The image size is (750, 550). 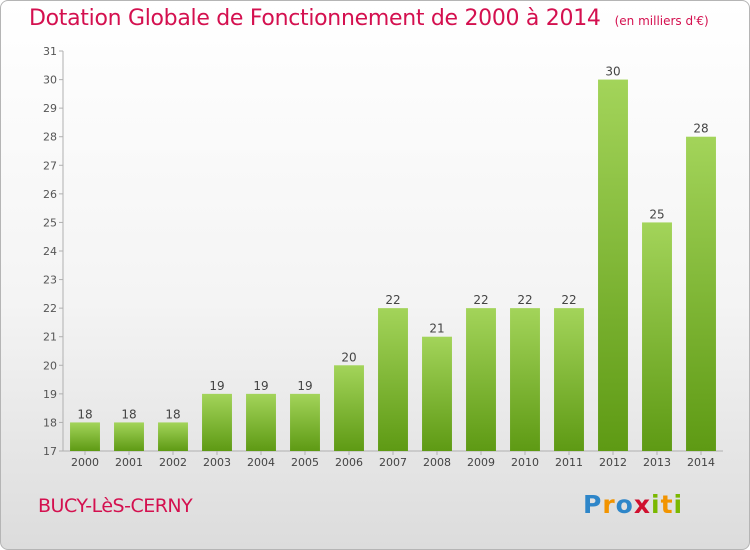 What do you see at coordinates (569, 379) in the screenshot?
I see `bar-2011` at bounding box center [569, 379].